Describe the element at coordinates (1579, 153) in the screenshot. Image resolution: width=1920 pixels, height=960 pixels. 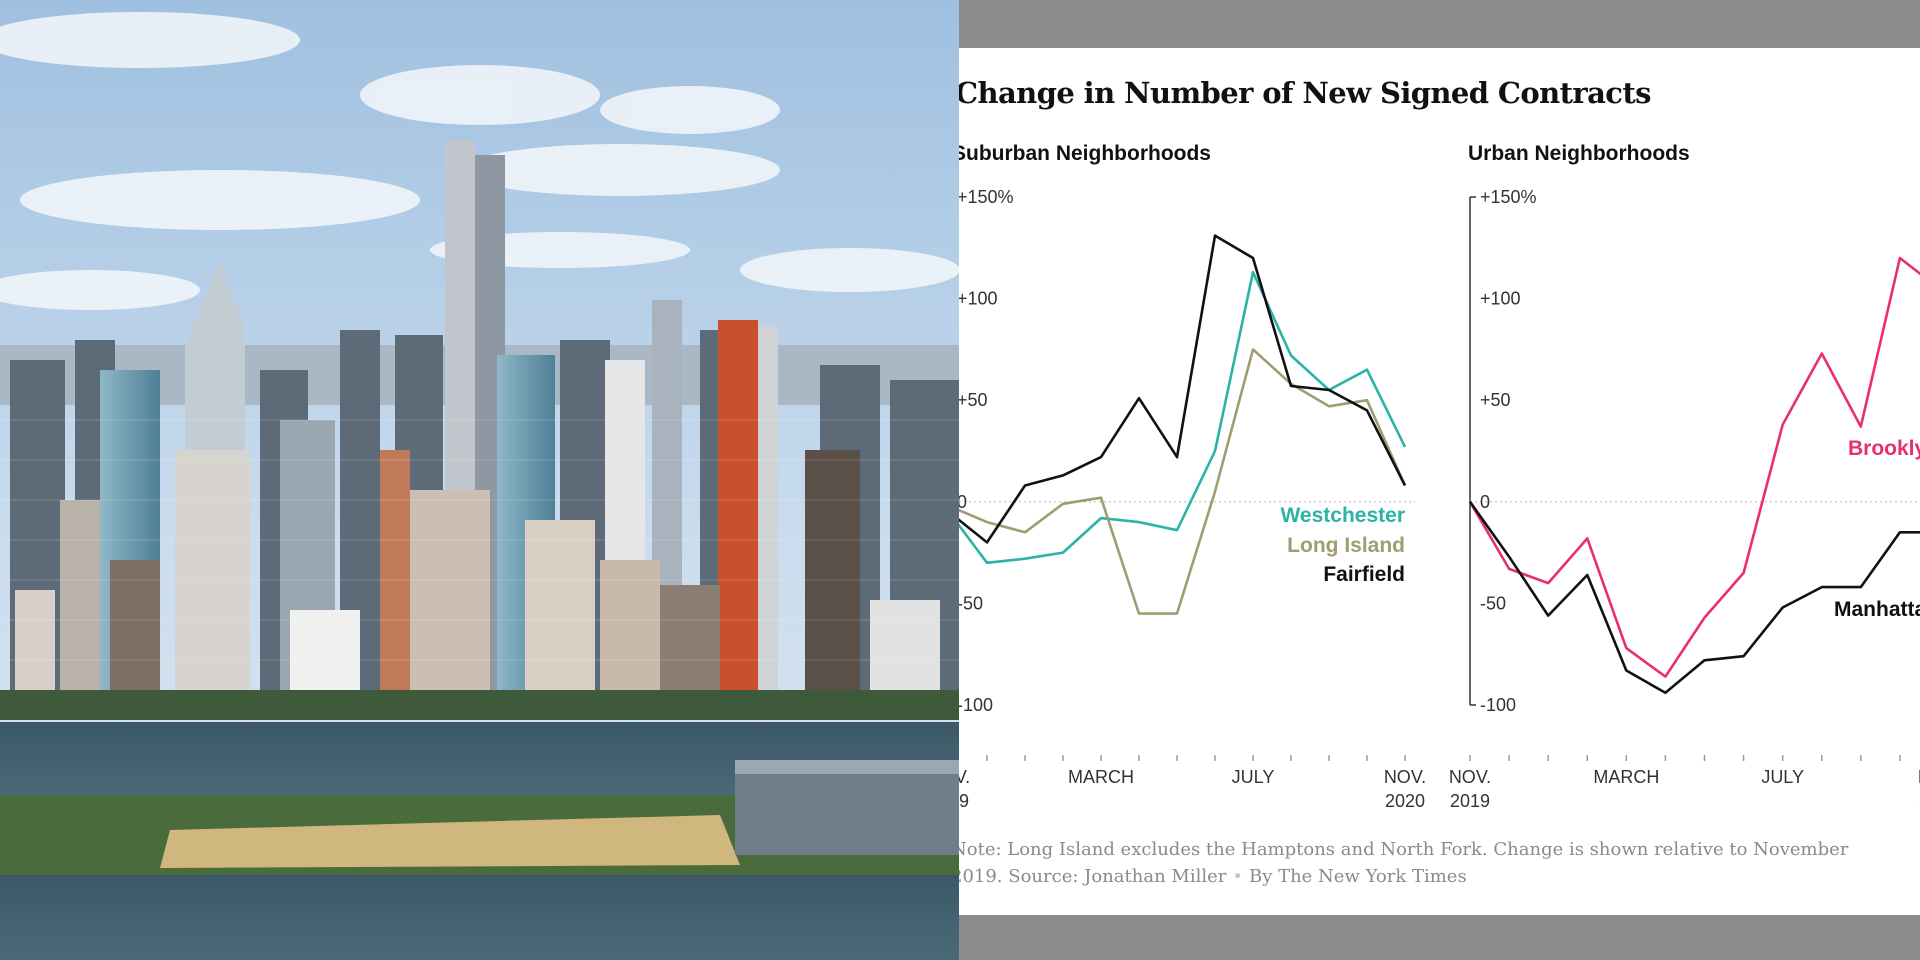
I see `urban-subtitle: Urban Neighborhoods` at that location.